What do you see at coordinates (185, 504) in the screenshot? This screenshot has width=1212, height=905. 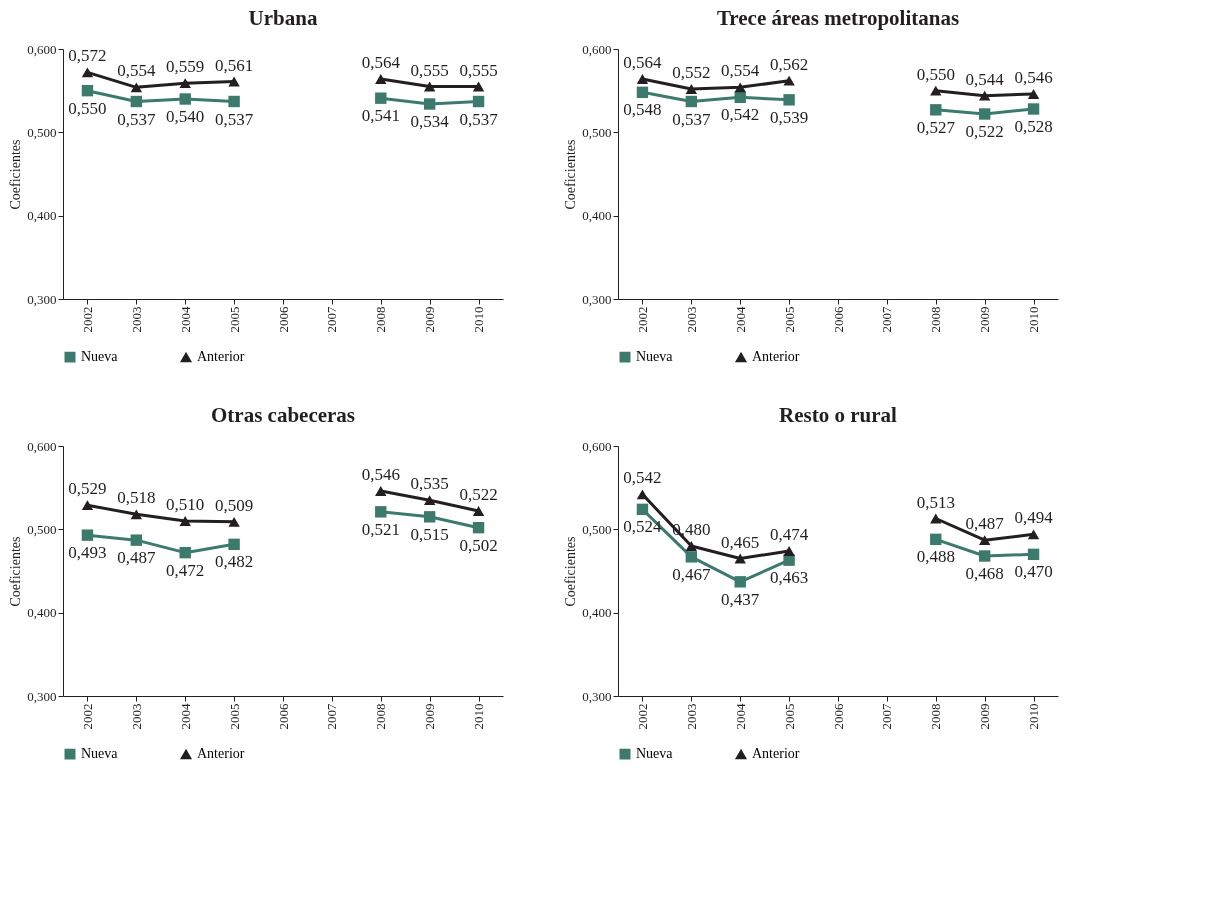 I see `data-label: 0,510` at bounding box center [185, 504].